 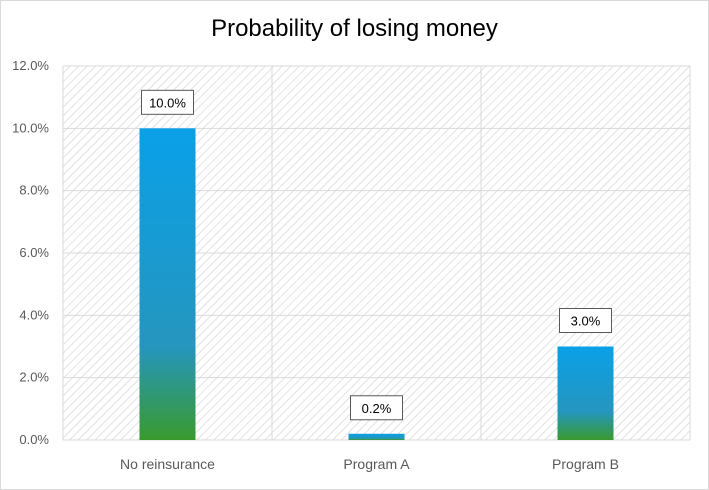 I want to click on data-label: 10.0%, so click(x=167, y=102).